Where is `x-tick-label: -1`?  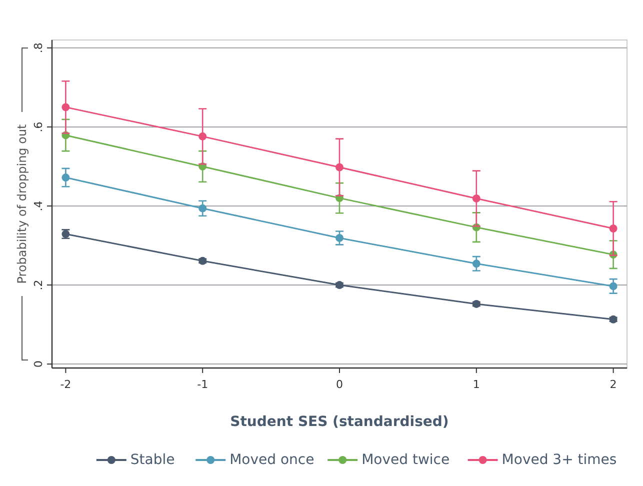 x-tick-label: -1 is located at coordinates (202, 384).